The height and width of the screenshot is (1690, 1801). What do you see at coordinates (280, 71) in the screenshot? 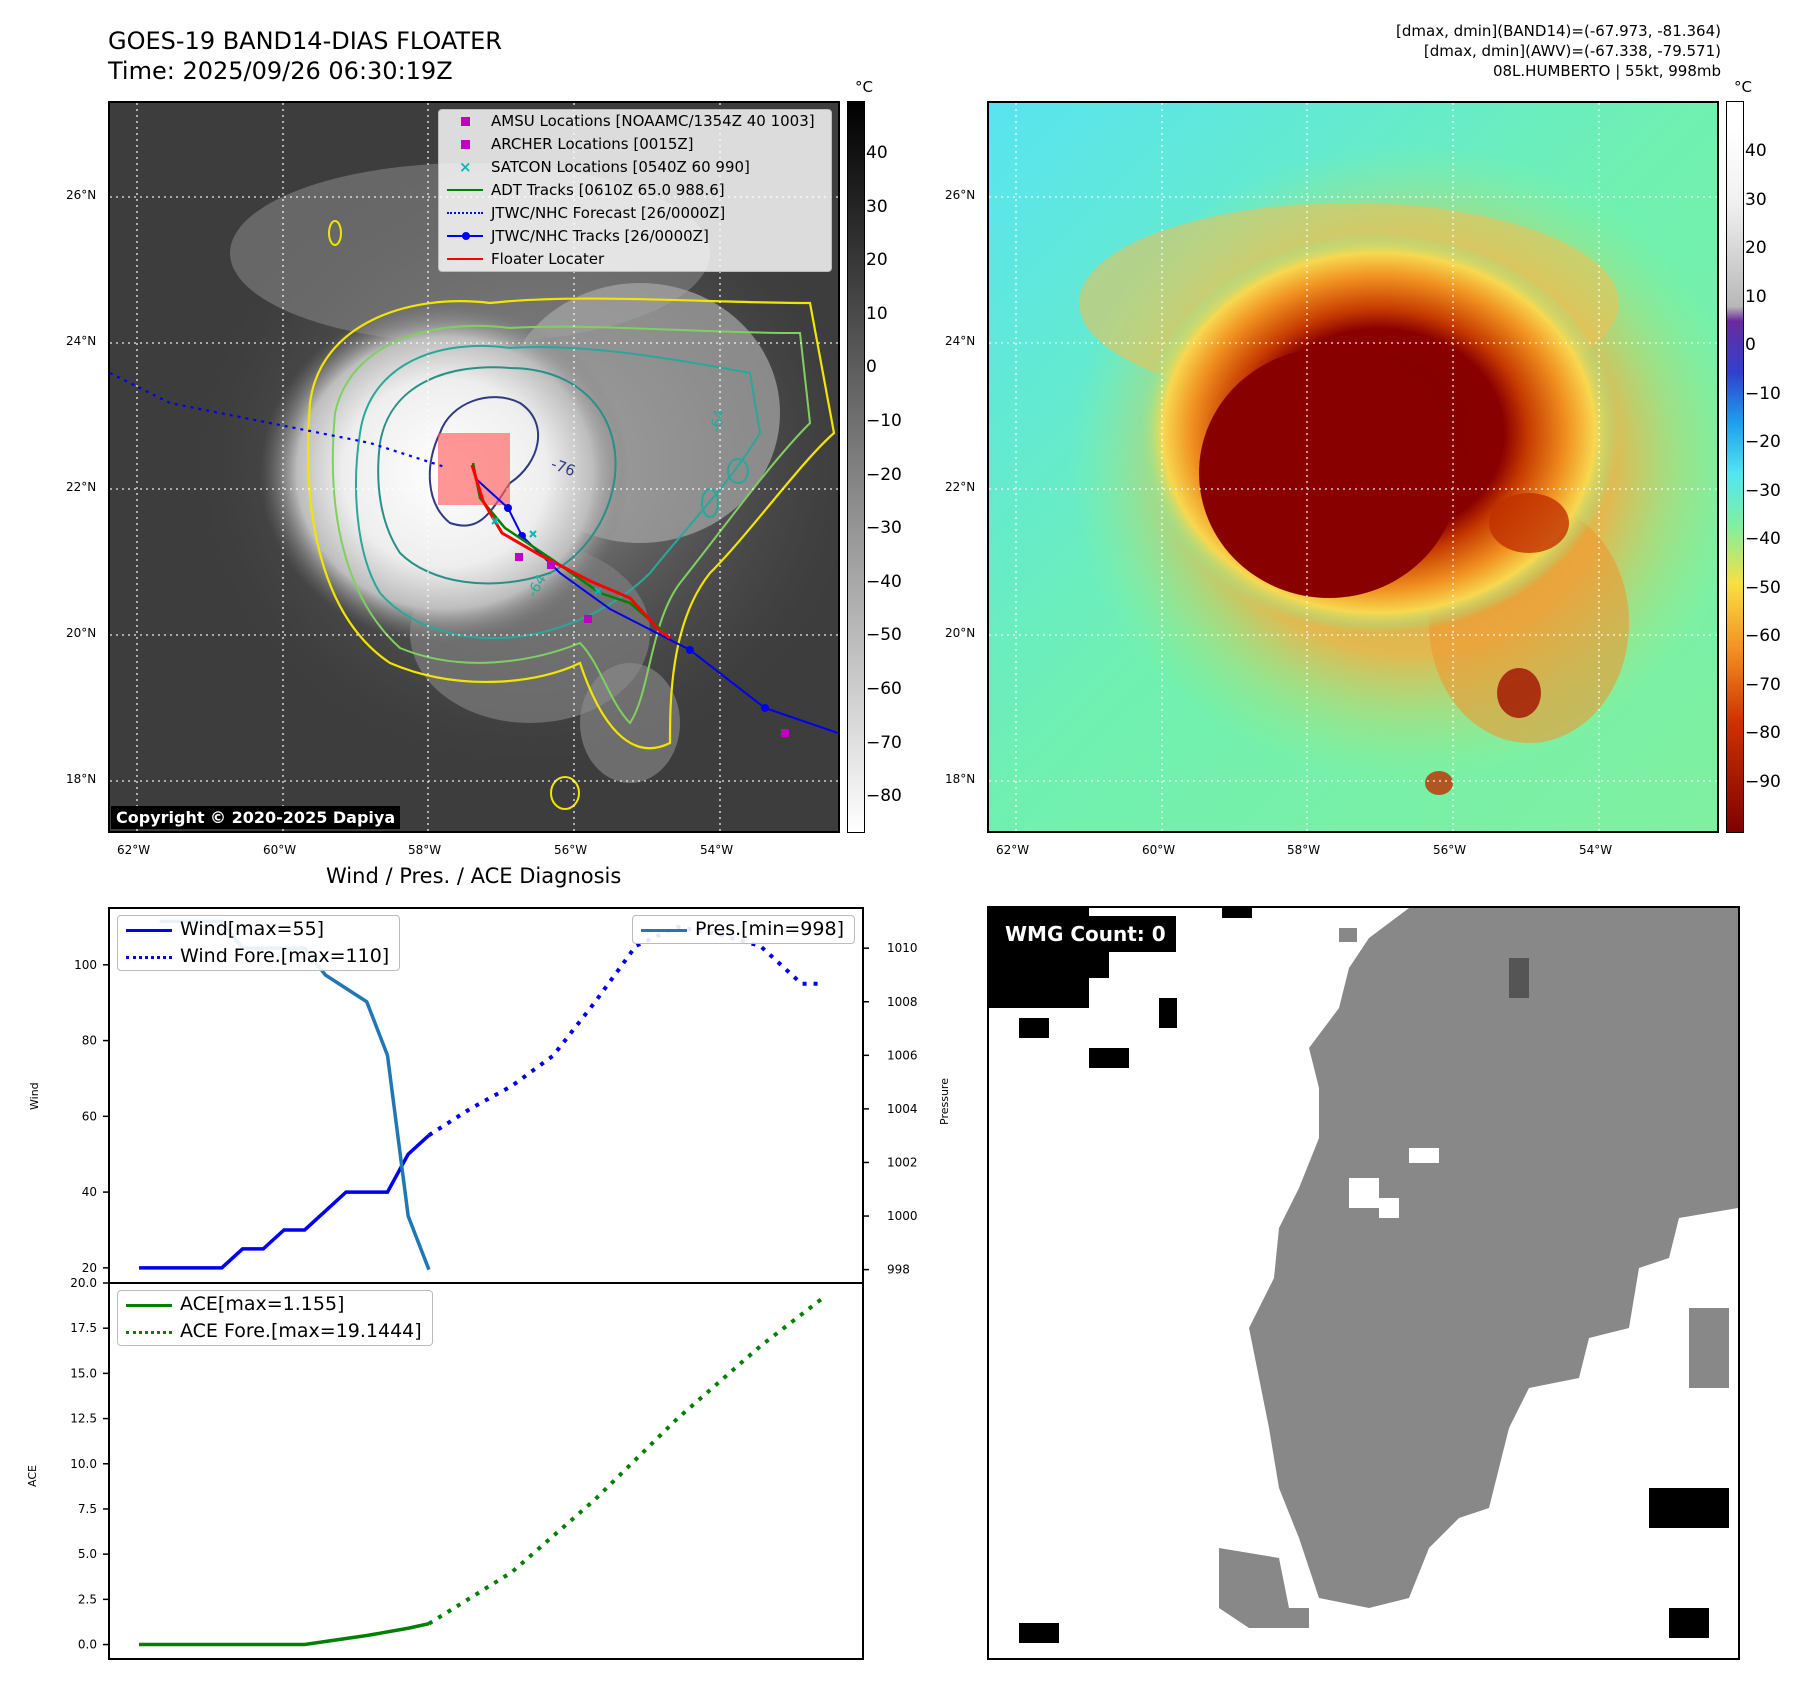
I see `chart-time: Time: 2025/09/26 06:30:19Z` at bounding box center [280, 71].